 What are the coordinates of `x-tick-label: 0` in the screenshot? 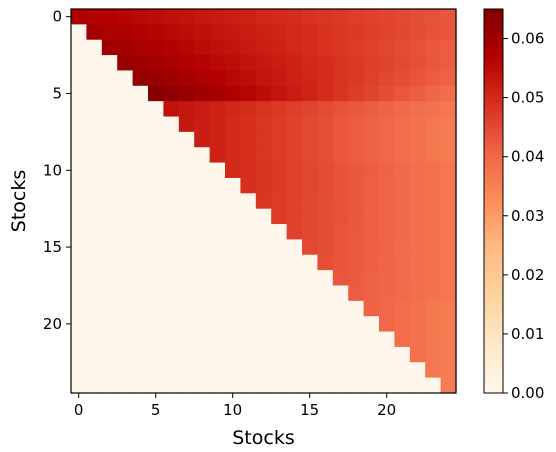 It's located at (79, 410).